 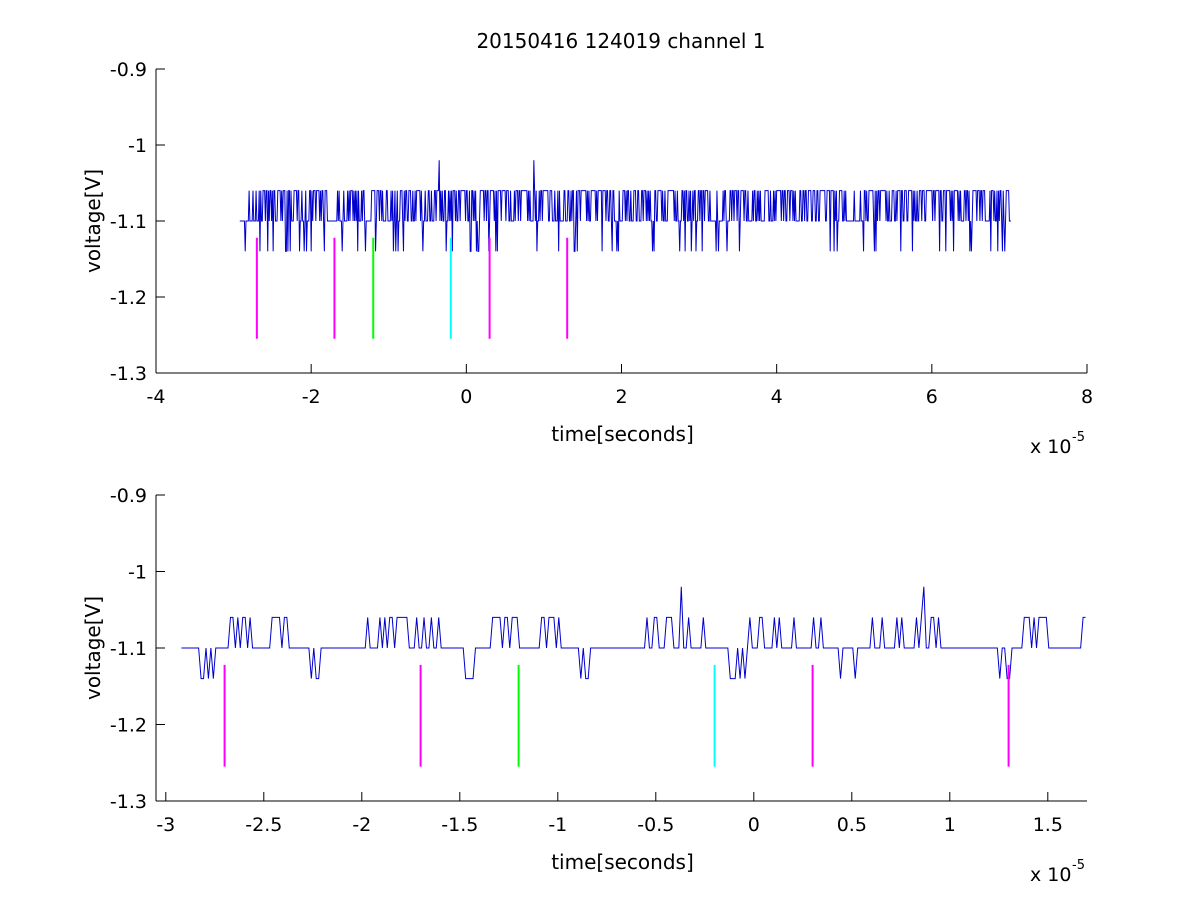 I want to click on x-tick-label: -1.5, so click(x=459, y=825).